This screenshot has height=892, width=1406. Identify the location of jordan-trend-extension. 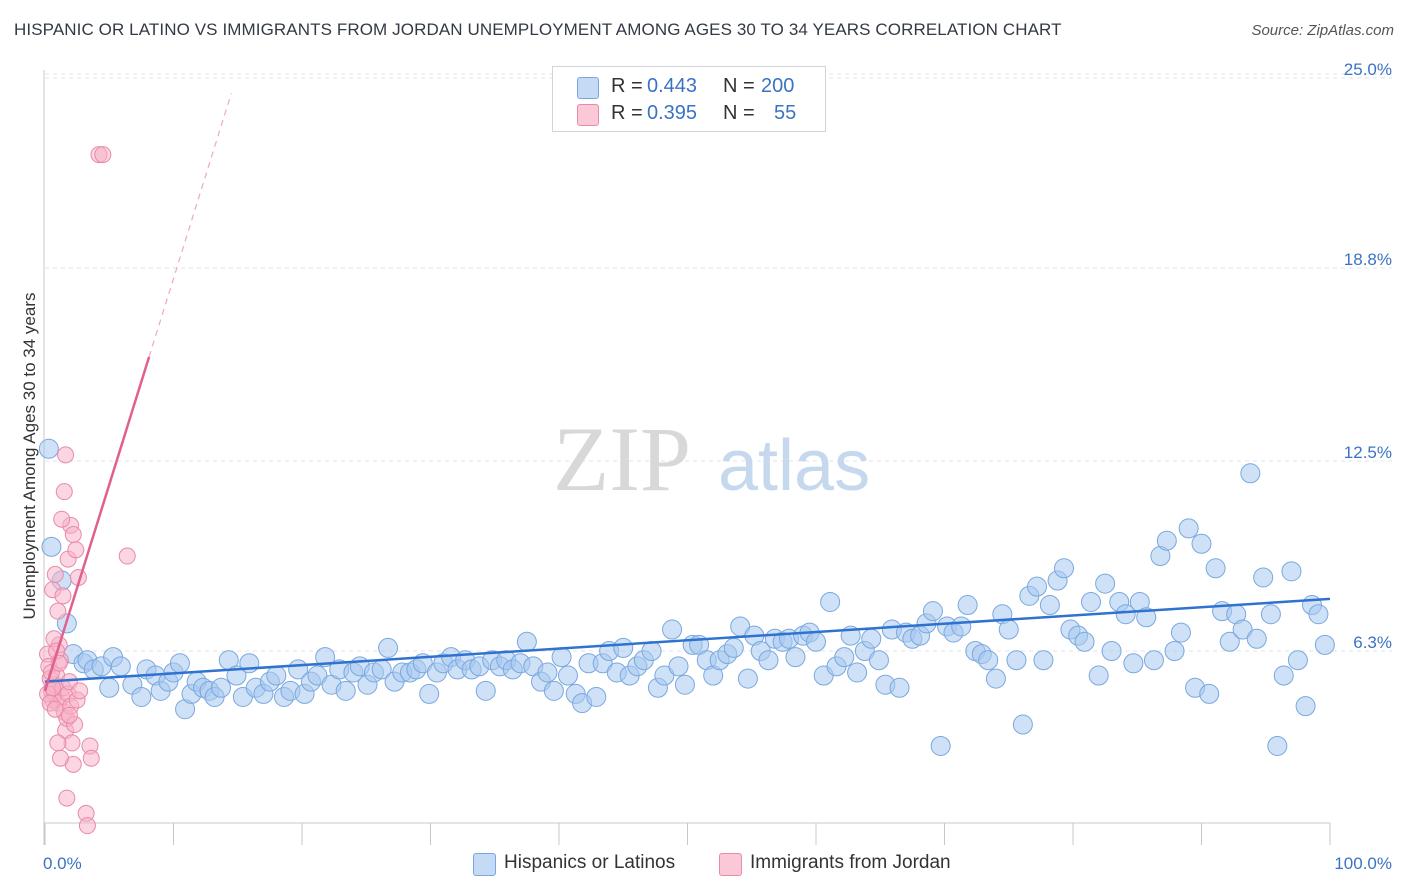
(190, 225).